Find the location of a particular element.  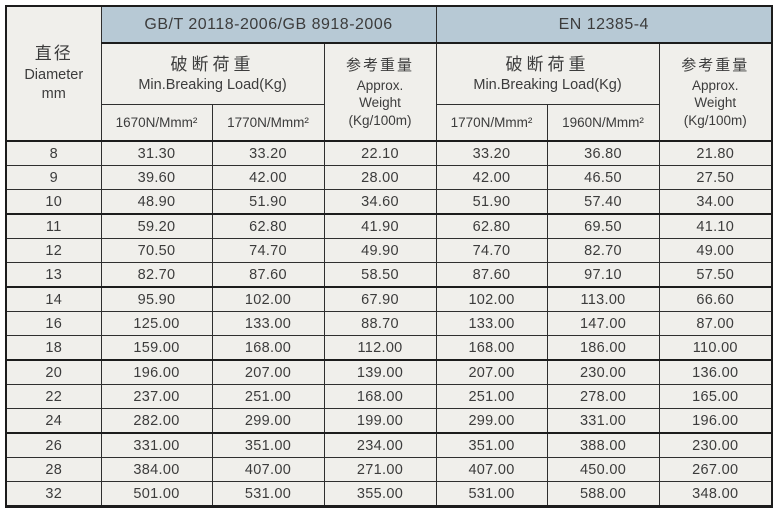

value-cell: 531.00 is located at coordinates (268, 494).